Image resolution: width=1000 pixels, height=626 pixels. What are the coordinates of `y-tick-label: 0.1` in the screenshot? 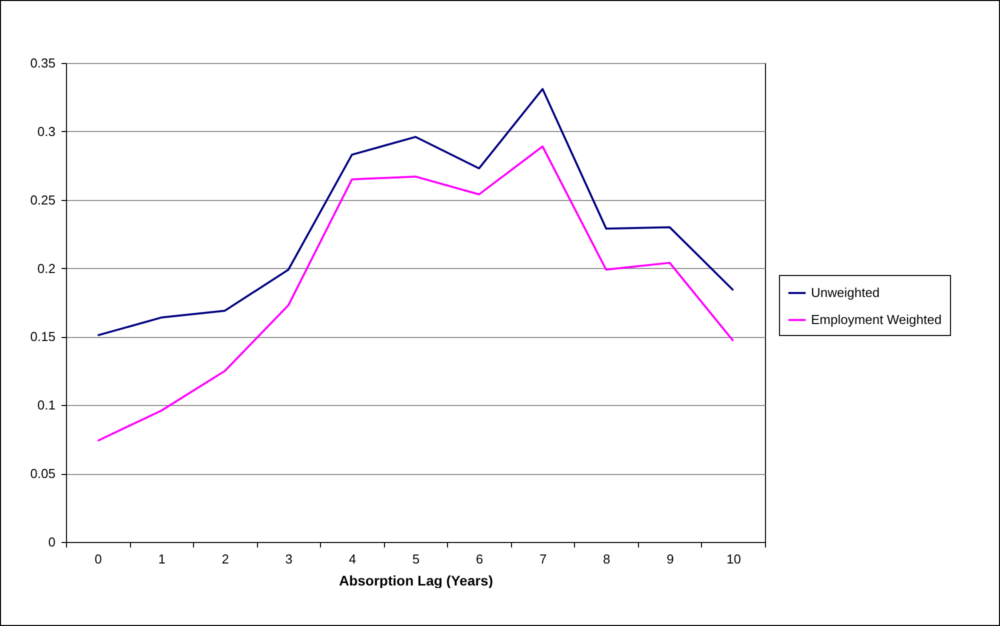 It's located at (46, 405).